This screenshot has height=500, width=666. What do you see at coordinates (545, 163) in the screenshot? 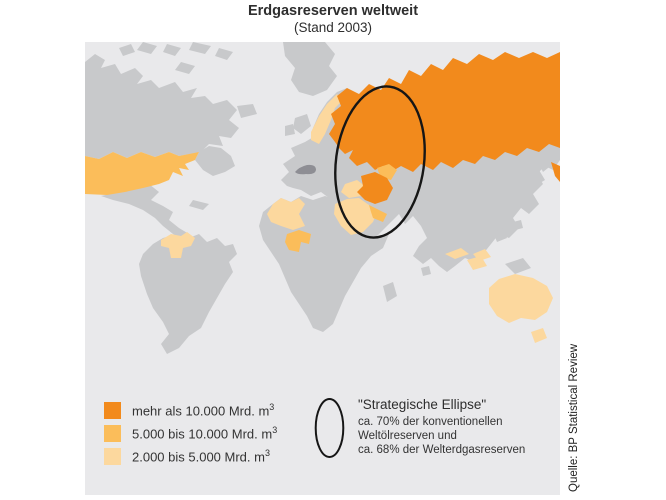
I see `japan` at bounding box center [545, 163].